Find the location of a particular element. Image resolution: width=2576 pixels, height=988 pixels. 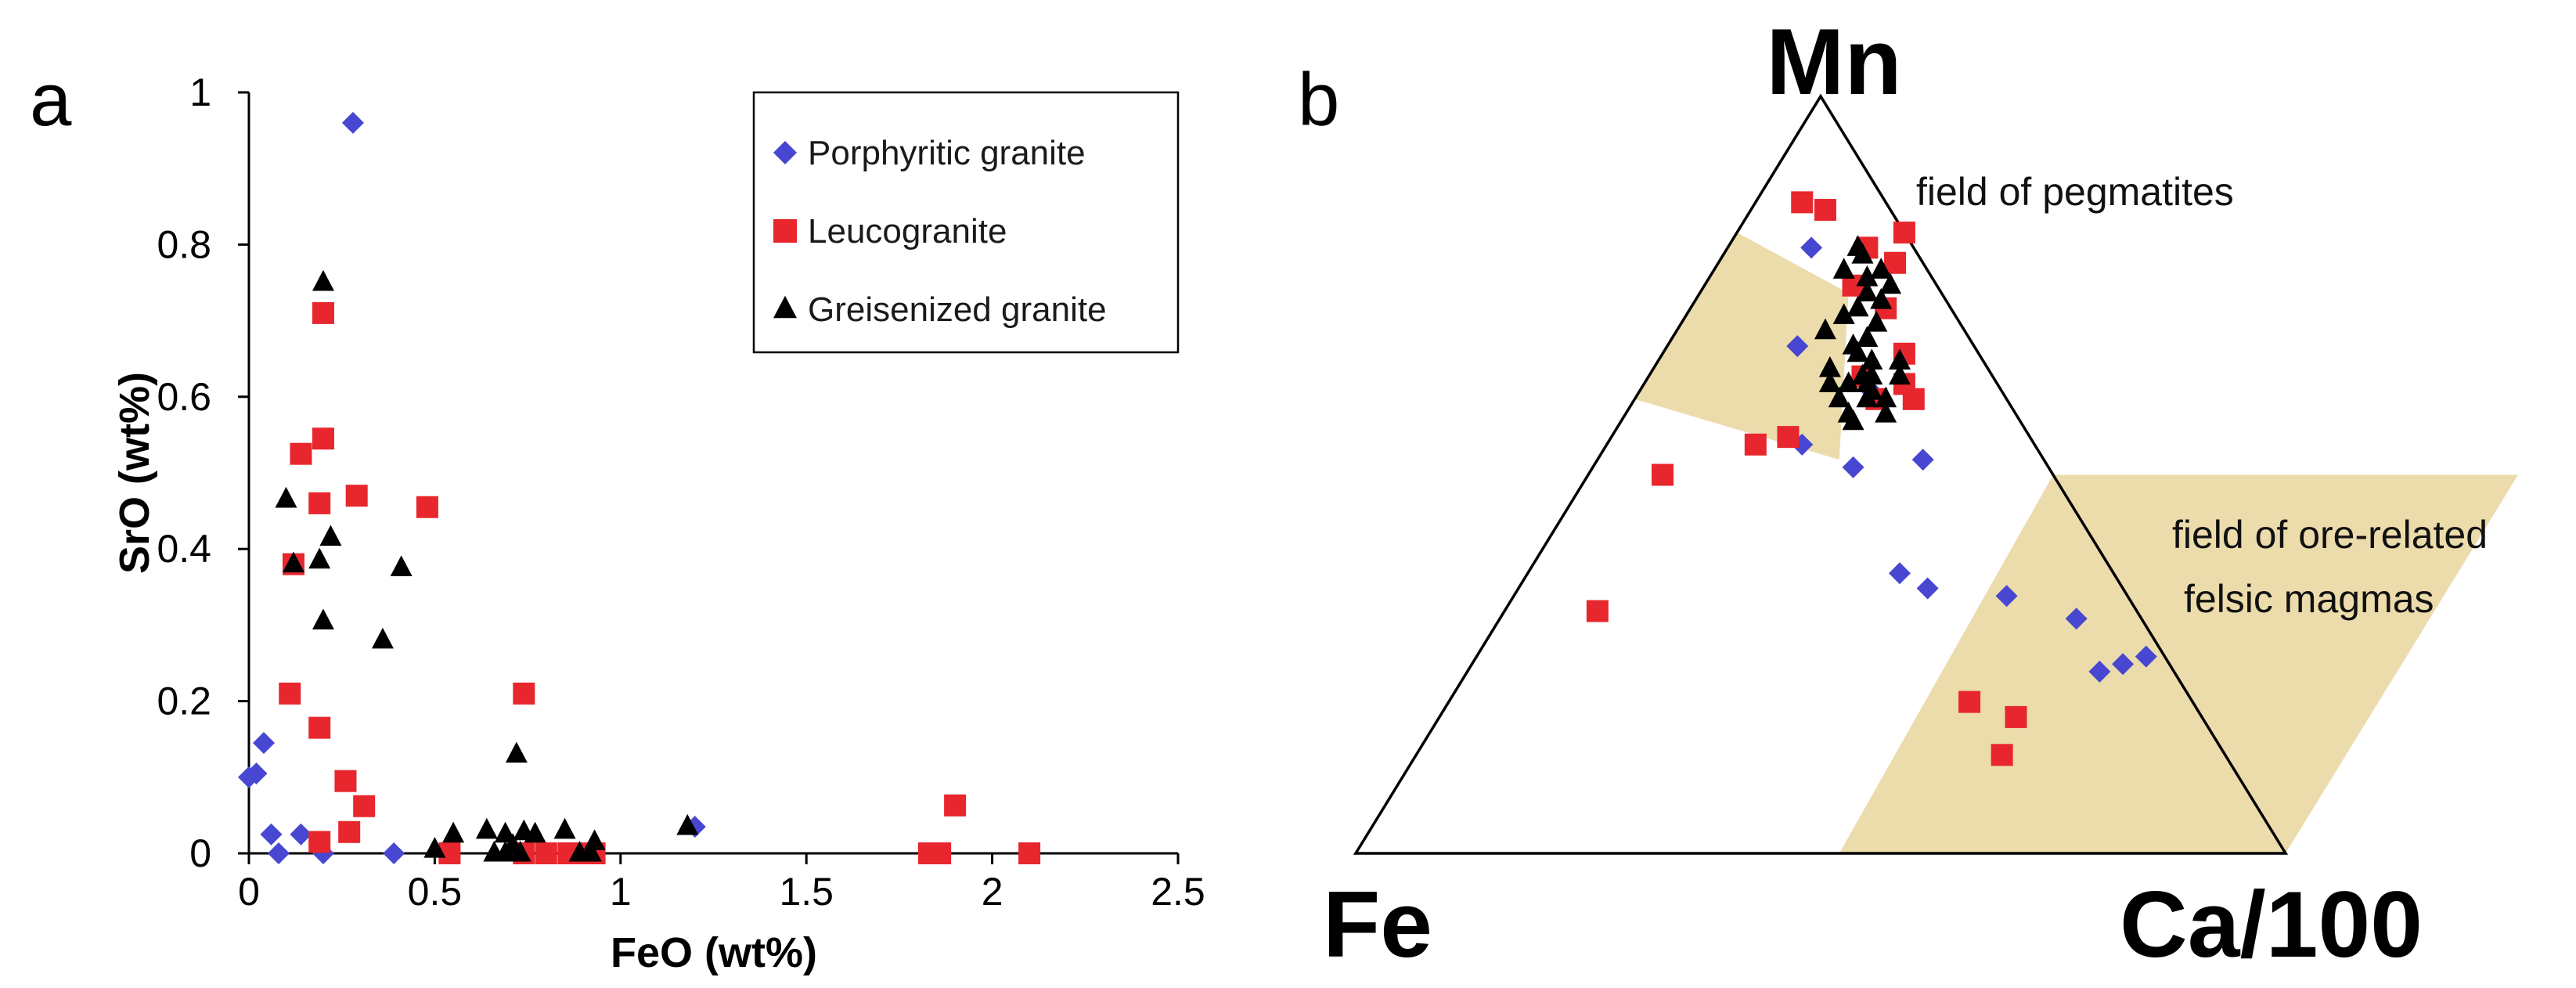

vertex-label-mn: Mn is located at coordinates (1833, 61).